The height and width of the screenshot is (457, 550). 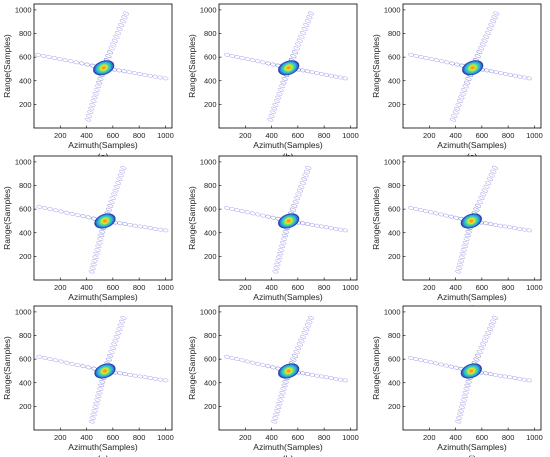 I want to click on x-tick-label: 200, so click(x=429, y=135).